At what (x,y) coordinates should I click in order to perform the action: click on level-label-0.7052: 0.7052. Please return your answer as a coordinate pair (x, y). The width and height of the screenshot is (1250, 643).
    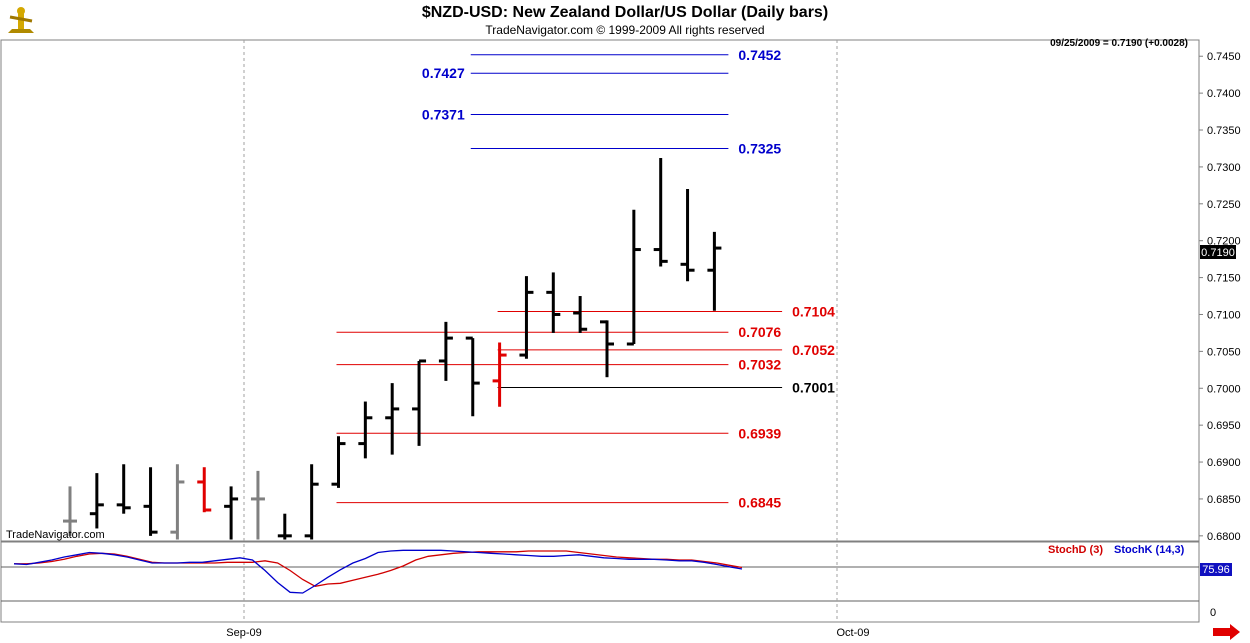
    Looking at the image, I should click on (813, 350).